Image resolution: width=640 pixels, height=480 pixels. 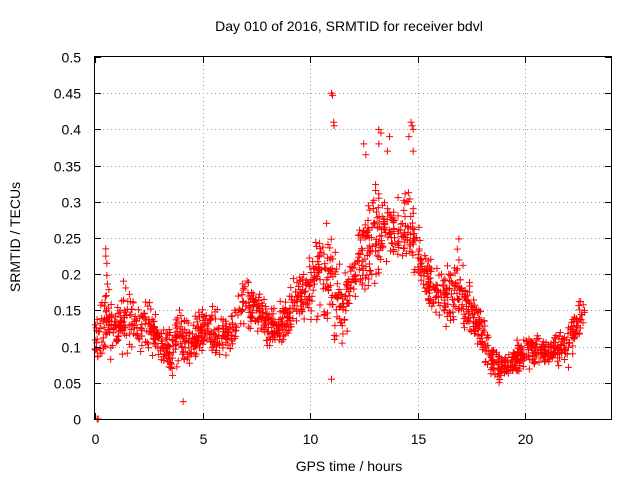 What do you see at coordinates (313, 439) in the screenshot?
I see `x-tick-labels: 0 5 10 15 20` at bounding box center [313, 439].